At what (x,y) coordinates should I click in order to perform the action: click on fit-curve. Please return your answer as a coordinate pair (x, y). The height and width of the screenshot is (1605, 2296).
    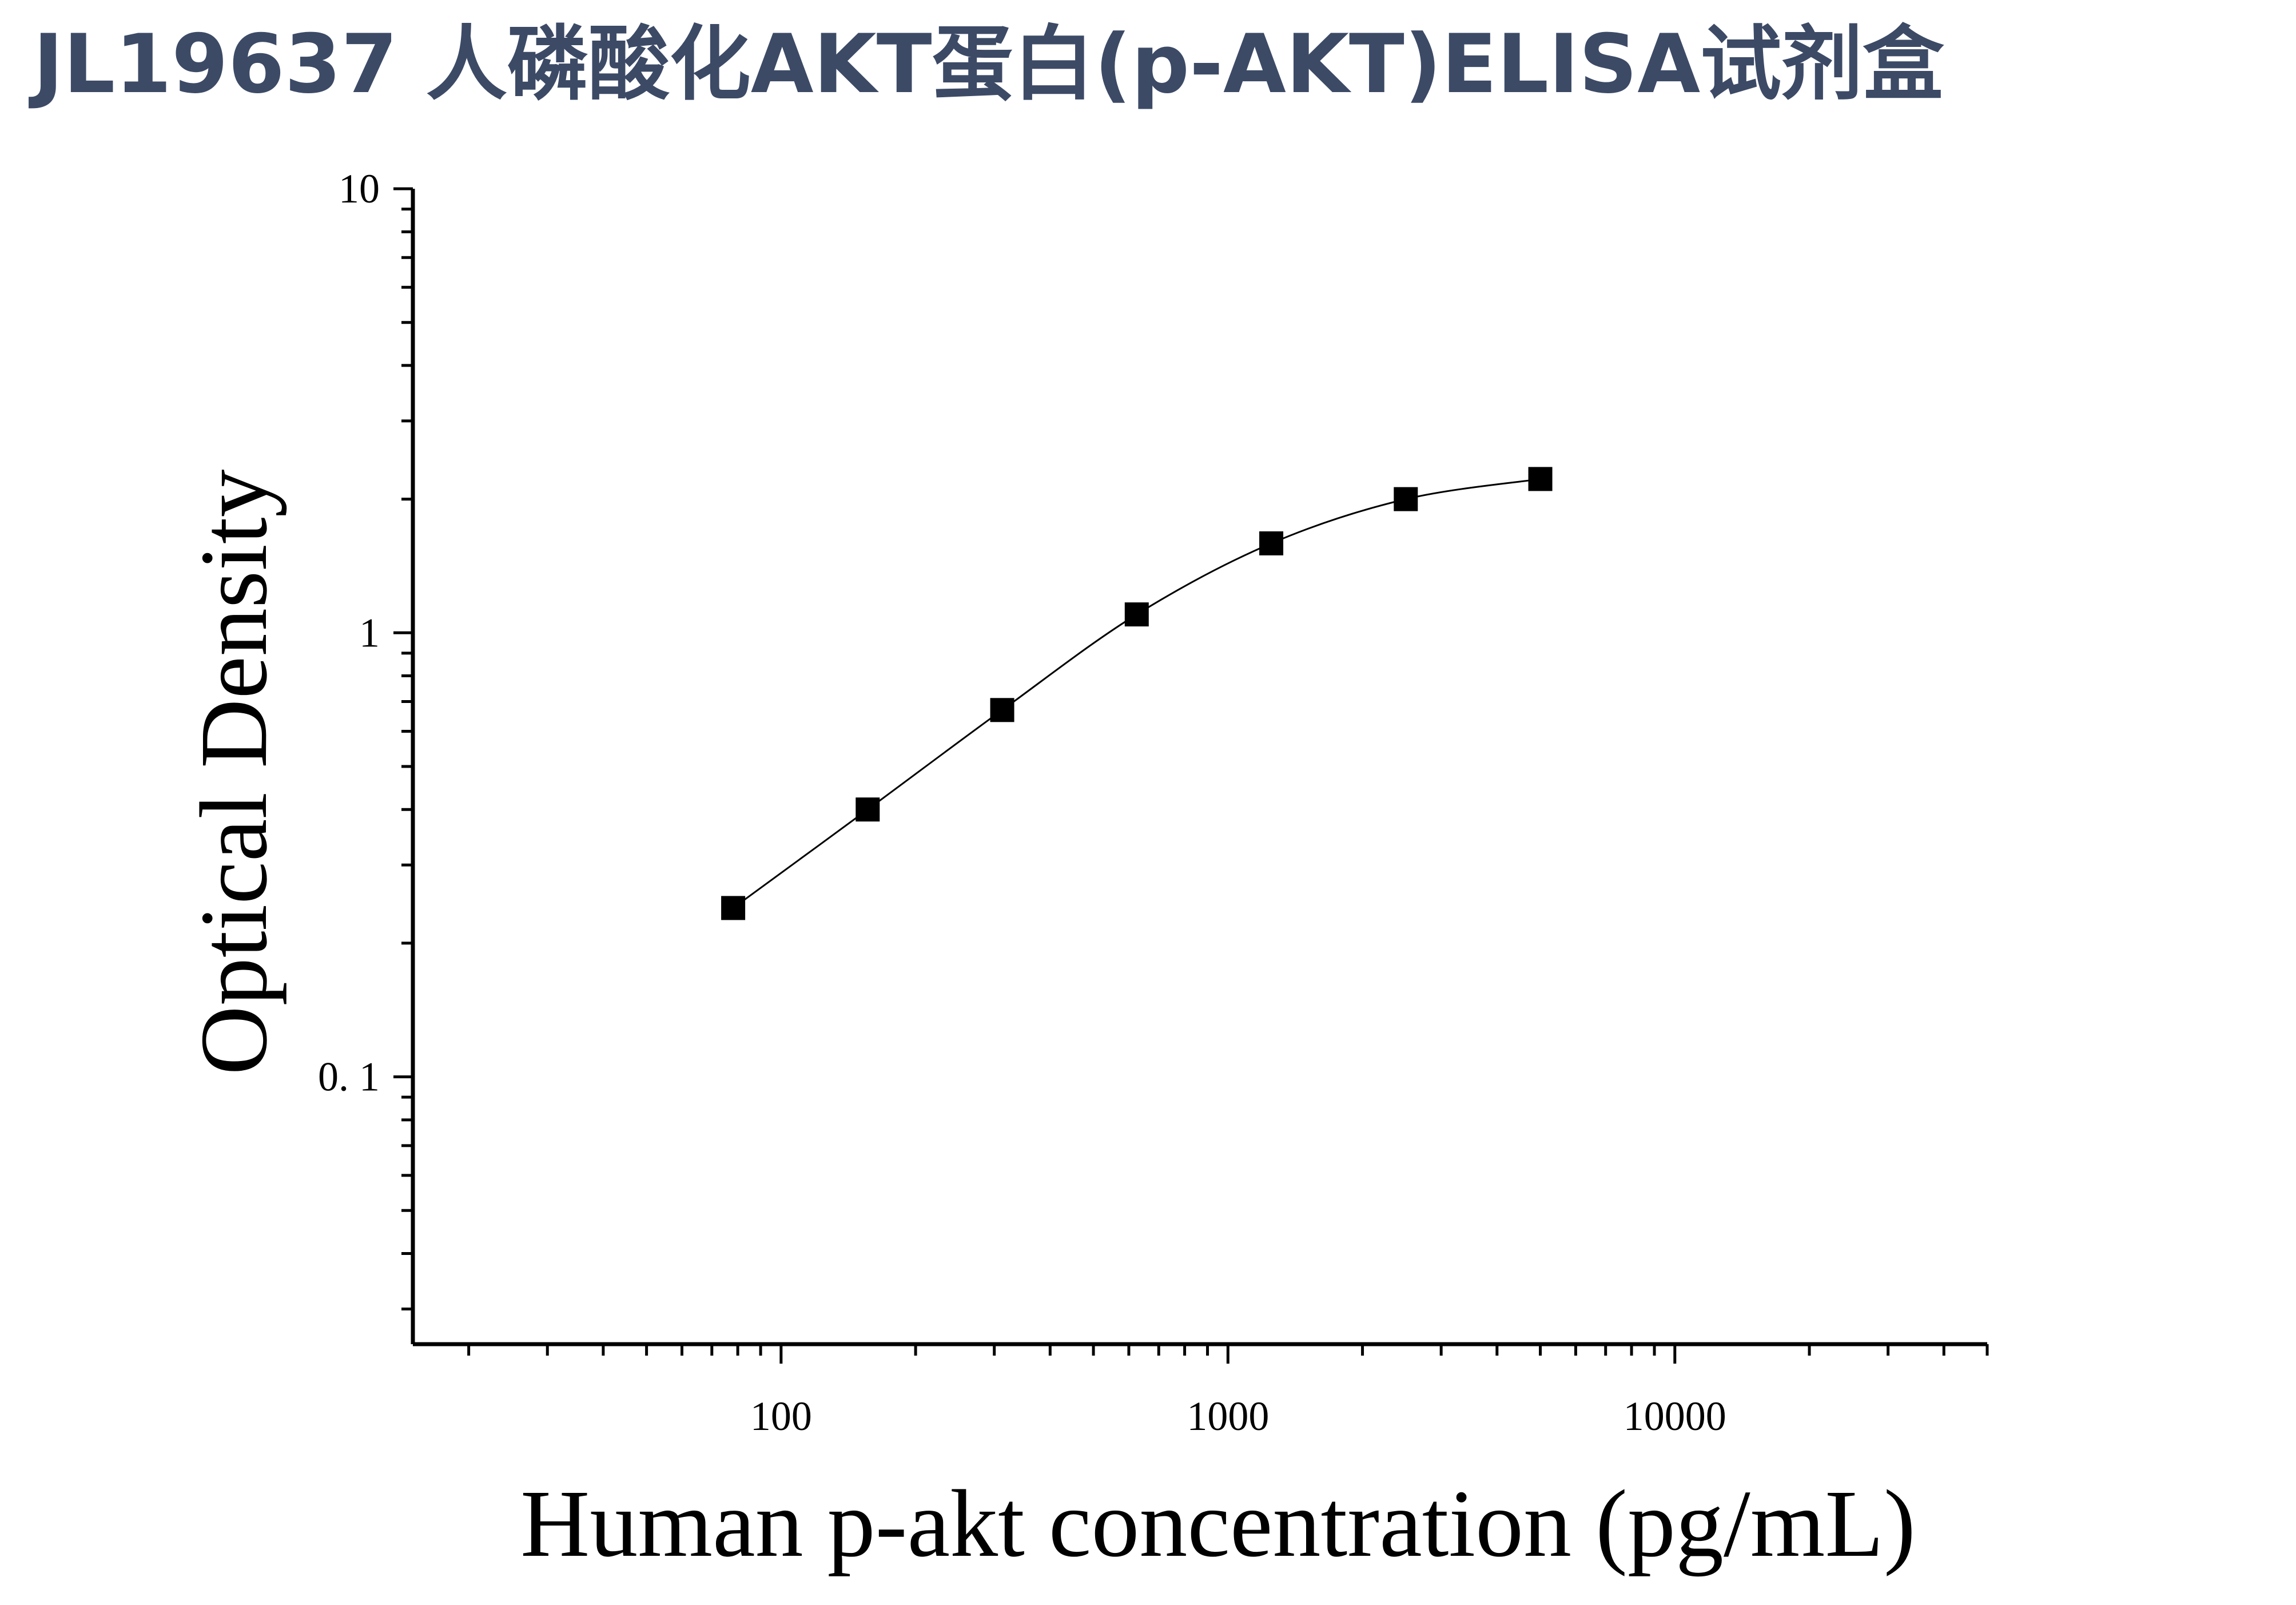
    Looking at the image, I should click on (1137, 693).